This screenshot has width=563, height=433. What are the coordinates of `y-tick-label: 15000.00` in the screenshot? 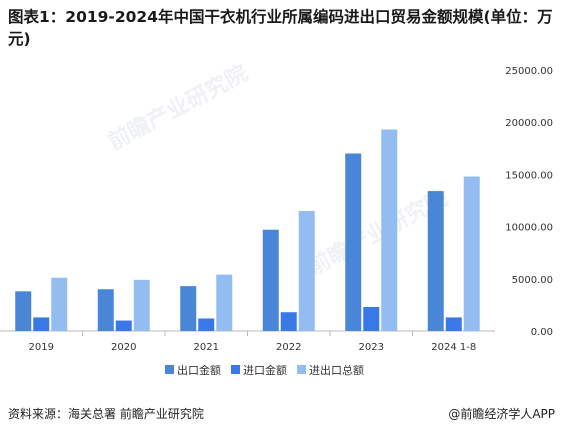 It's located at (529, 175).